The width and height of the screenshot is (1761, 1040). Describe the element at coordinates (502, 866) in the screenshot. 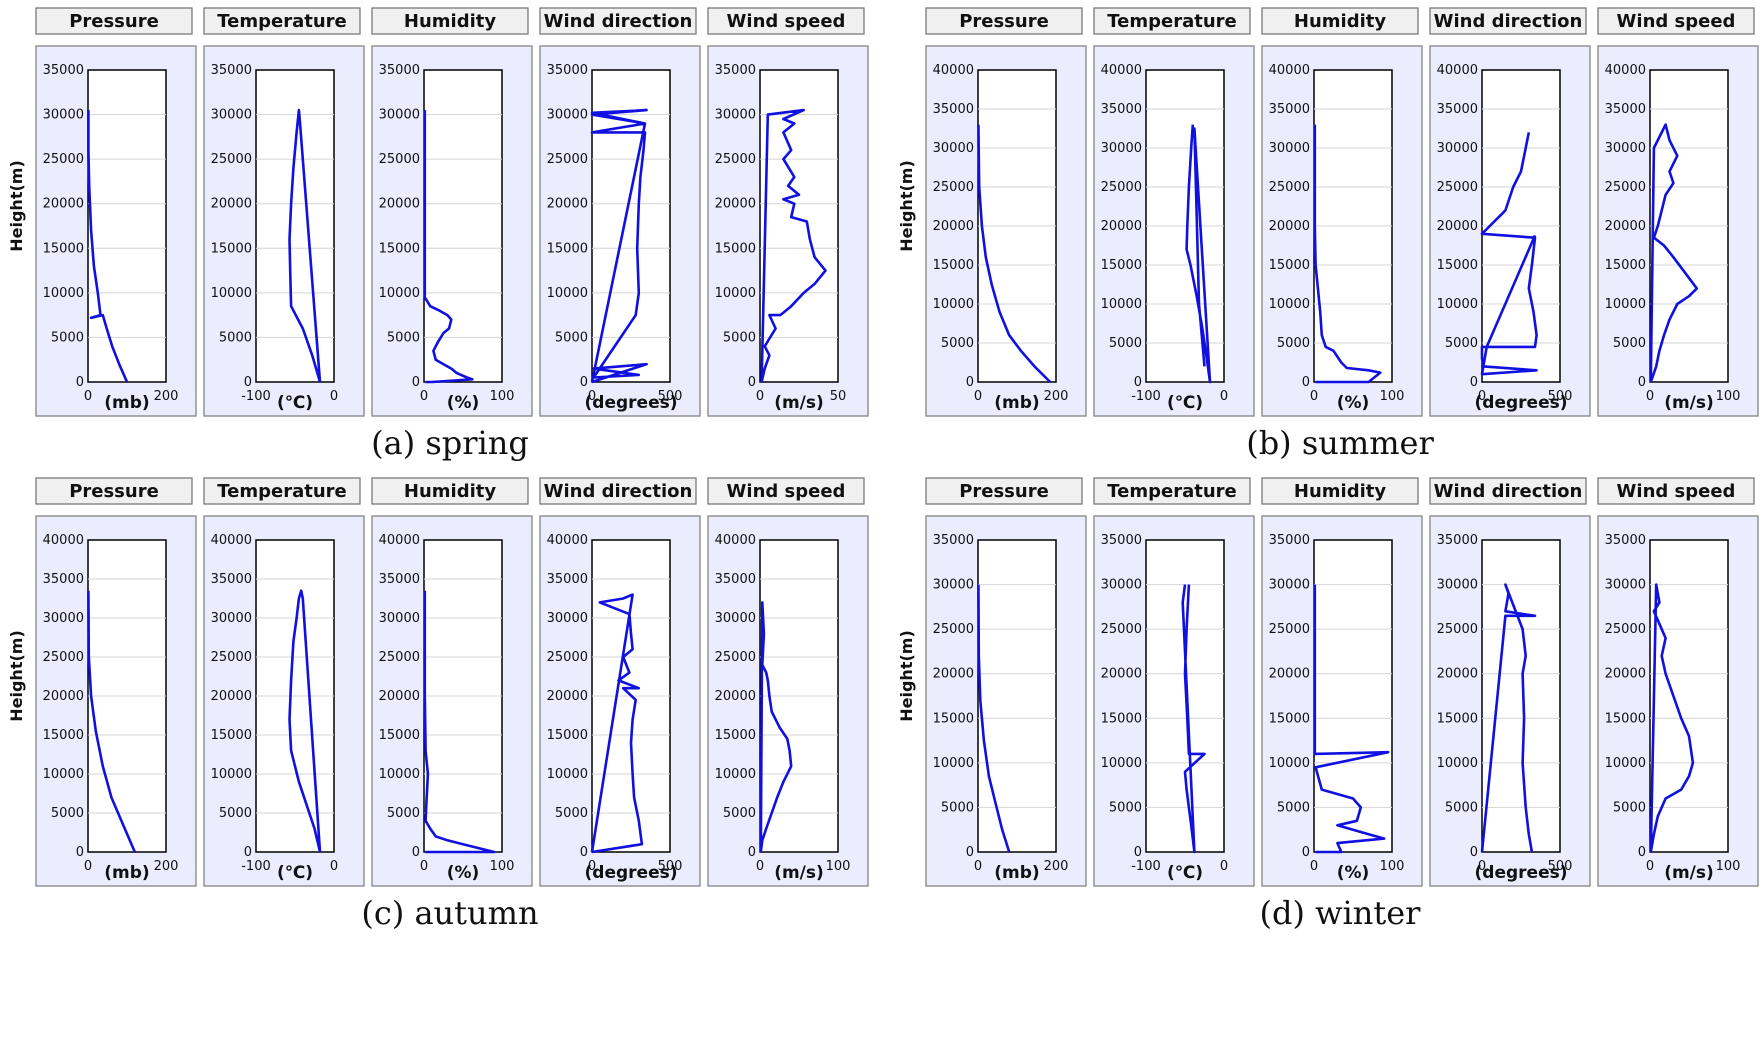

I see `x-tick-label: 100` at that location.